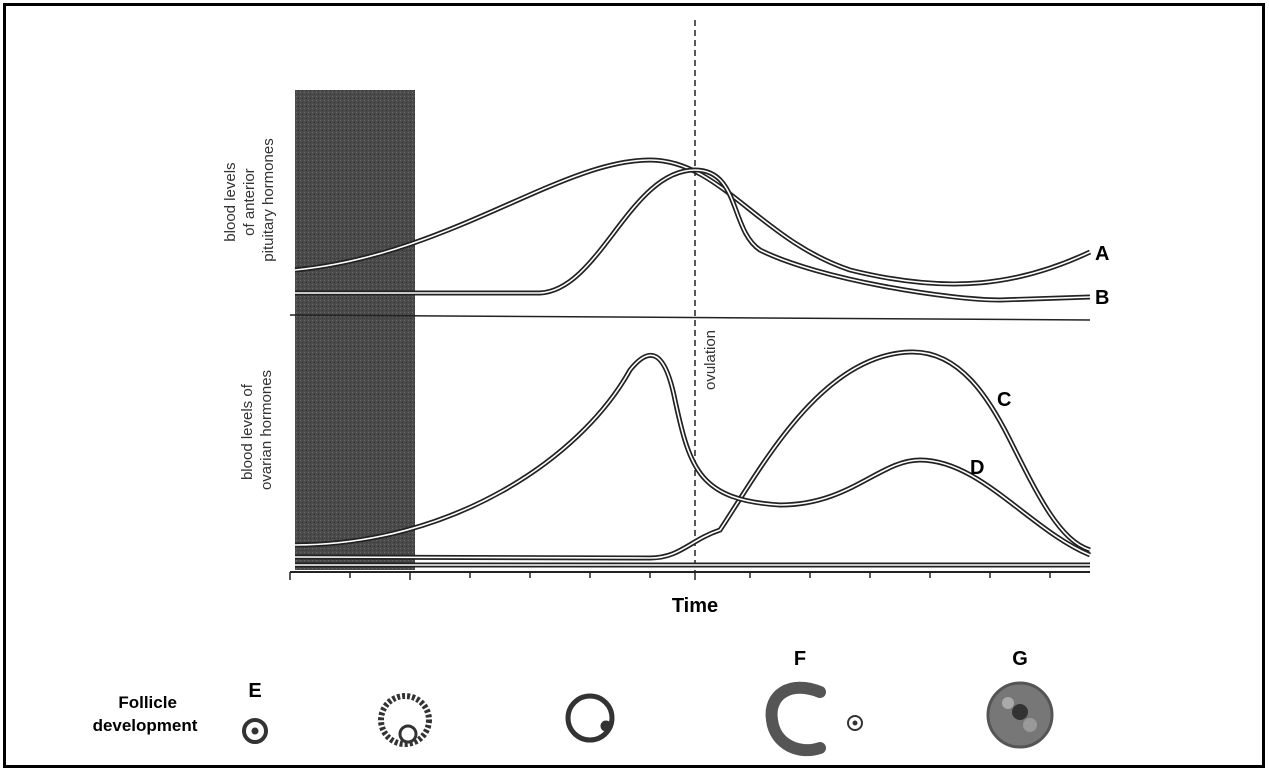 Image resolution: width=1269 pixels, height=772 pixels. I want to click on axis-ticks, so click(670, 576).